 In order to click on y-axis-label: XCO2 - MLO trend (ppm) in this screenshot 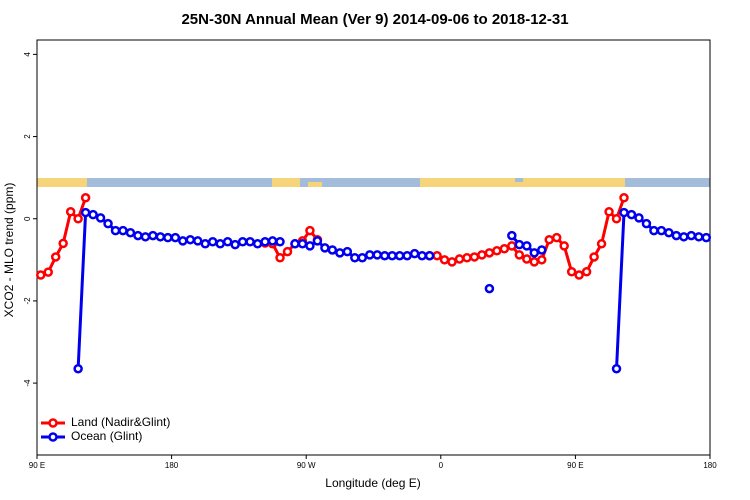, I will do `click(9, 250)`.